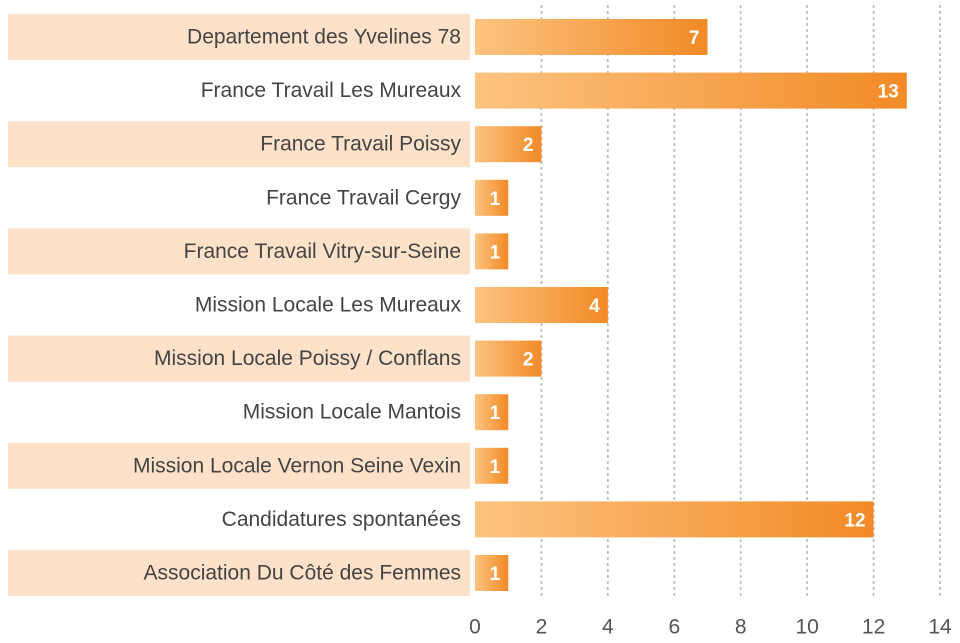 This screenshot has width=960, height=643. Describe the element at coordinates (888, 92) in the screenshot. I see `value-label: 13` at that location.